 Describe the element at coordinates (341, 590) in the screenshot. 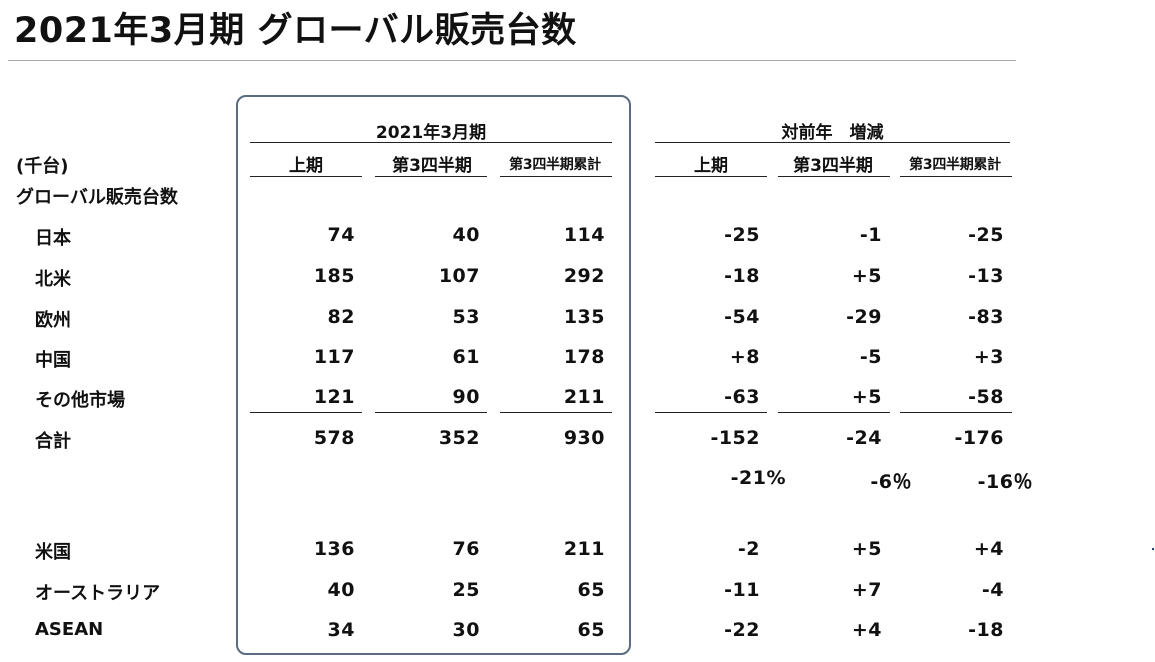

I see `value-current-h1: 40` at that location.